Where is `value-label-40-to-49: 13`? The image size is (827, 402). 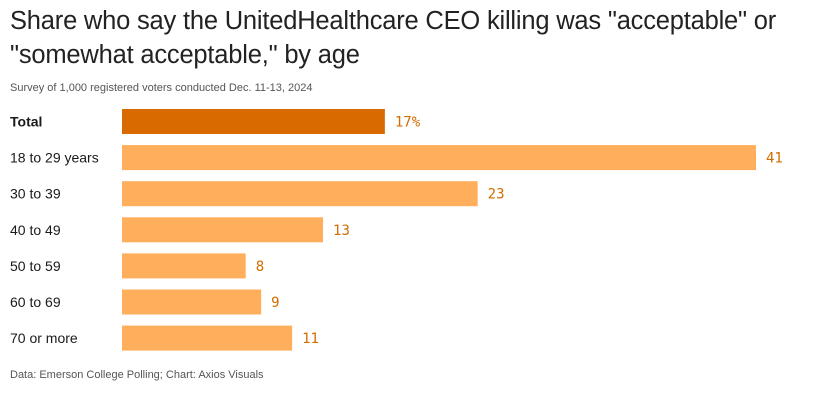 value-label-40-to-49: 13 is located at coordinates (341, 231).